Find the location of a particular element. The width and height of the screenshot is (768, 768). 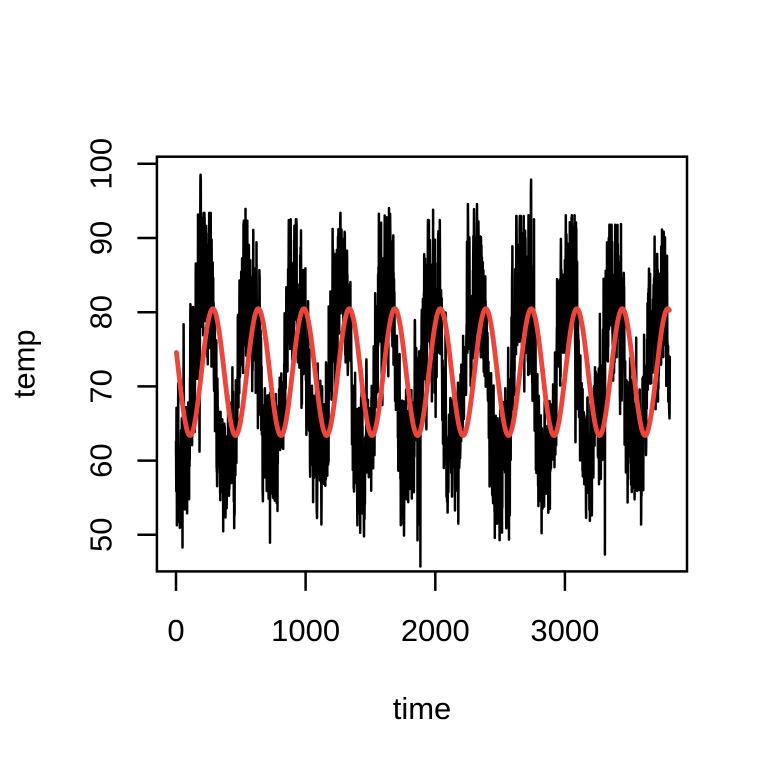

svg-text: 3000 is located at coordinates (564, 630).